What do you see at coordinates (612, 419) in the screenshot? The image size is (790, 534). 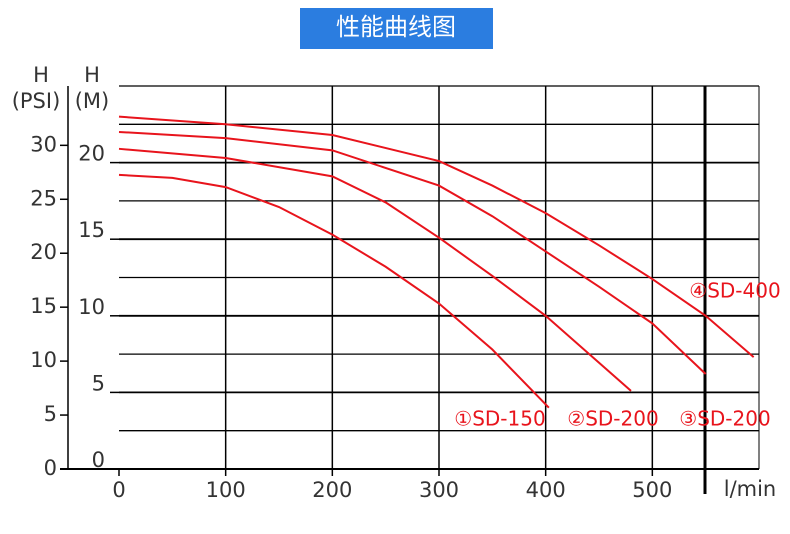 I see `series-label: ②SD-200` at bounding box center [612, 419].